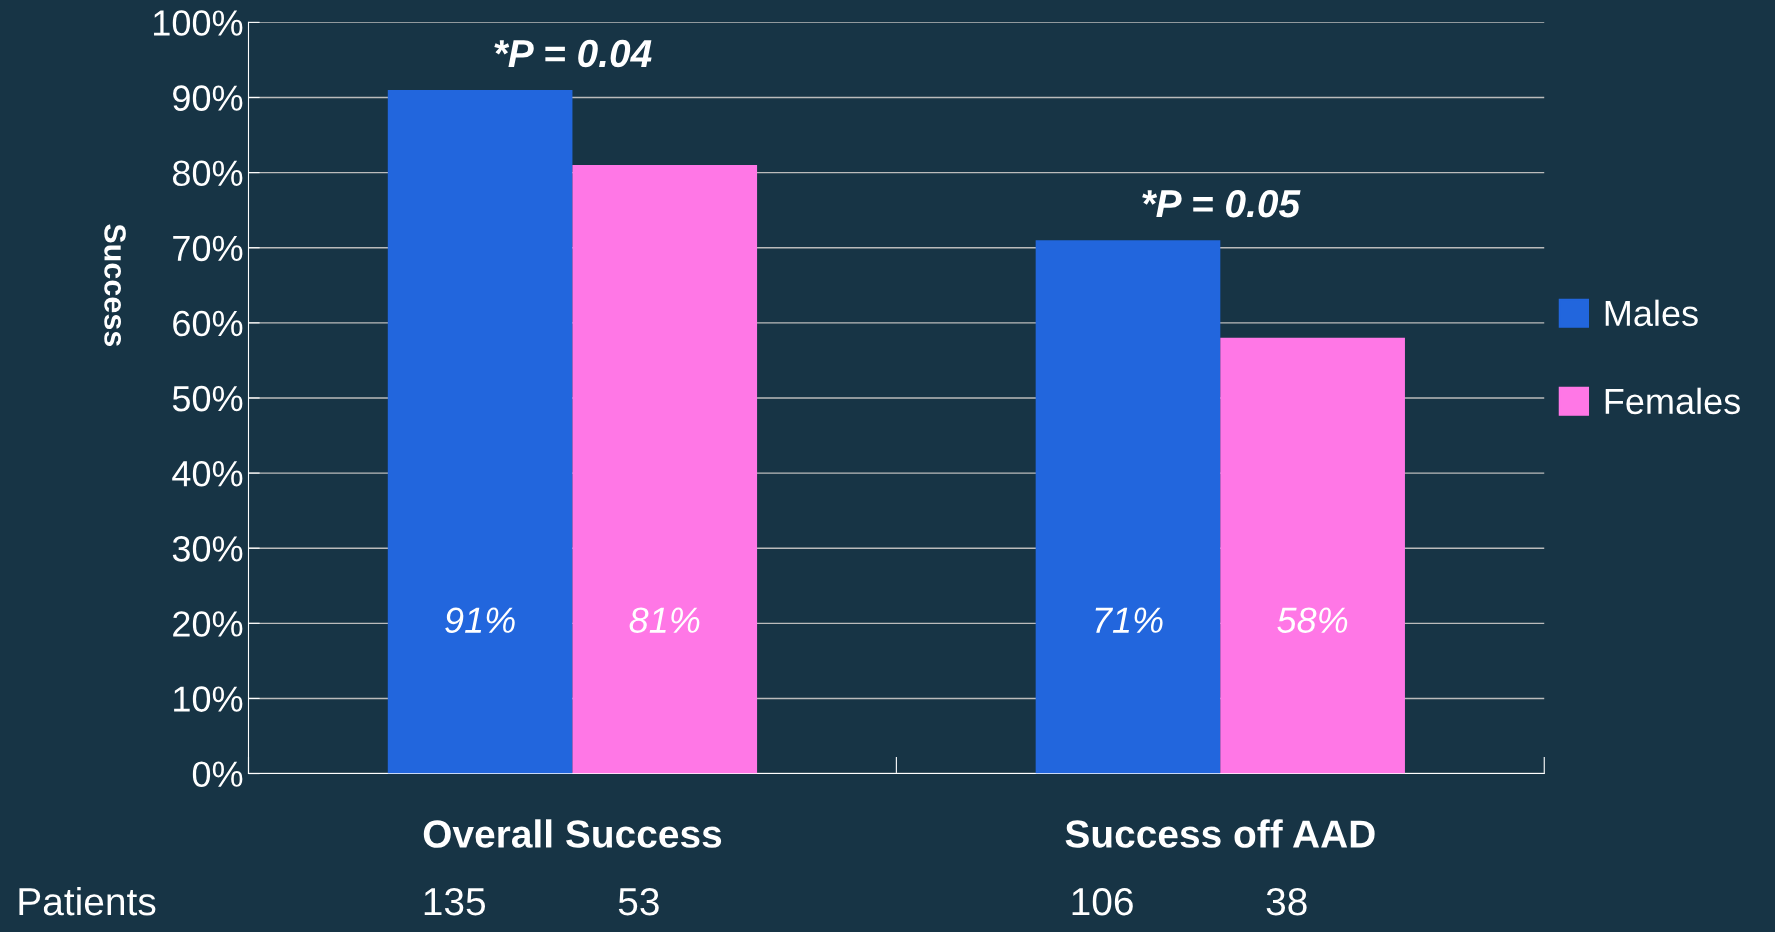  I want to click on x-tick-label: Success off AAD, so click(1220, 833).